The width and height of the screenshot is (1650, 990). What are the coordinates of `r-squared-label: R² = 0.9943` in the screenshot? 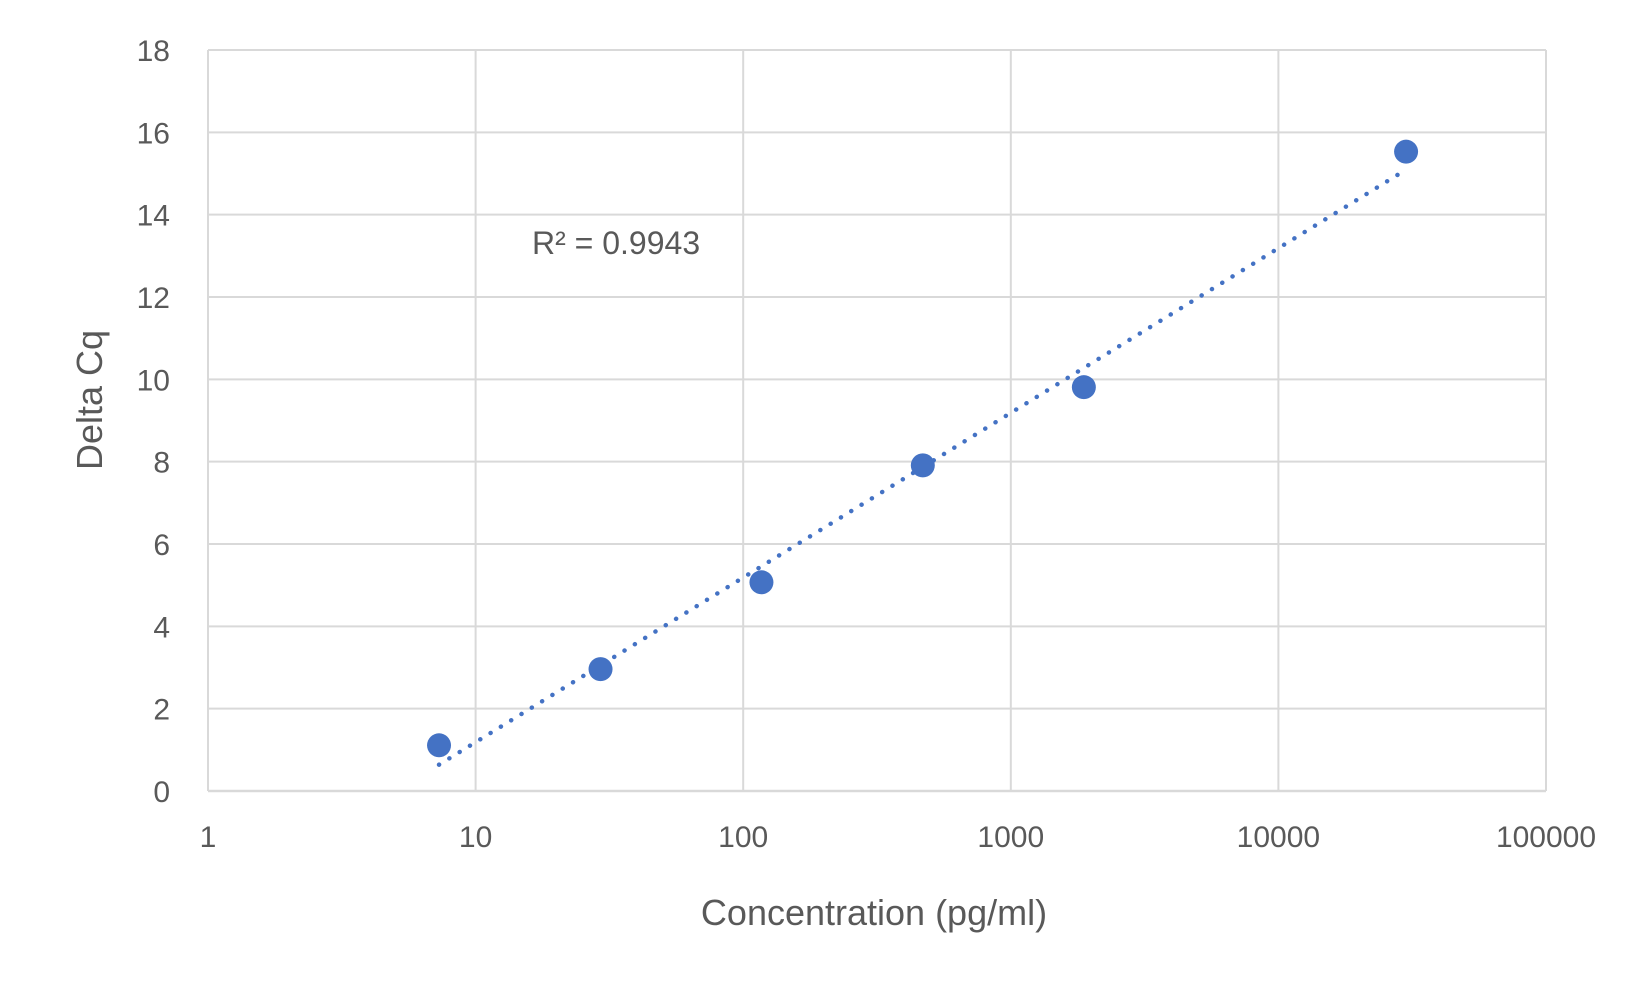 It's located at (616, 243).